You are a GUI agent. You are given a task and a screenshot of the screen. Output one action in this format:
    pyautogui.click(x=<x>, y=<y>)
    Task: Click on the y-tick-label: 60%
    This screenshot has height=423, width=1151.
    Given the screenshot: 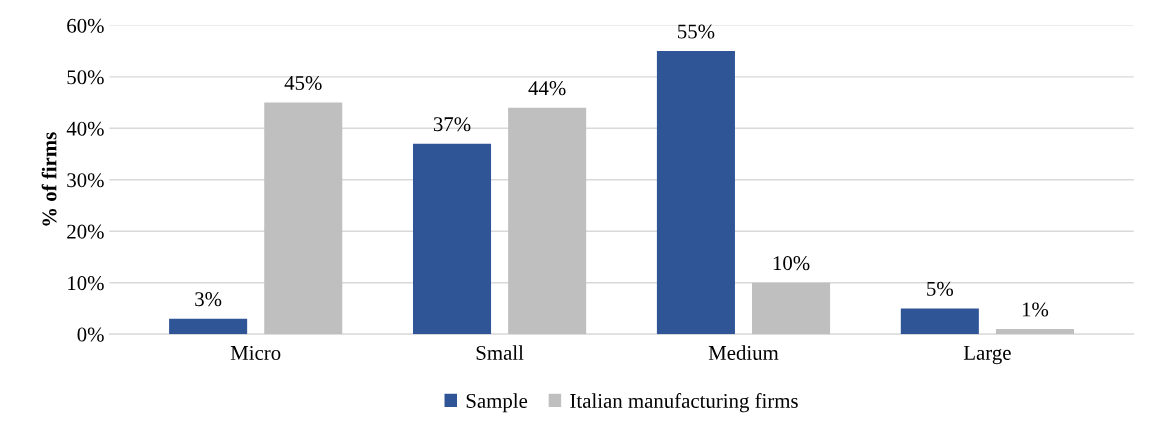 What is the action you would take?
    pyautogui.click(x=85, y=25)
    